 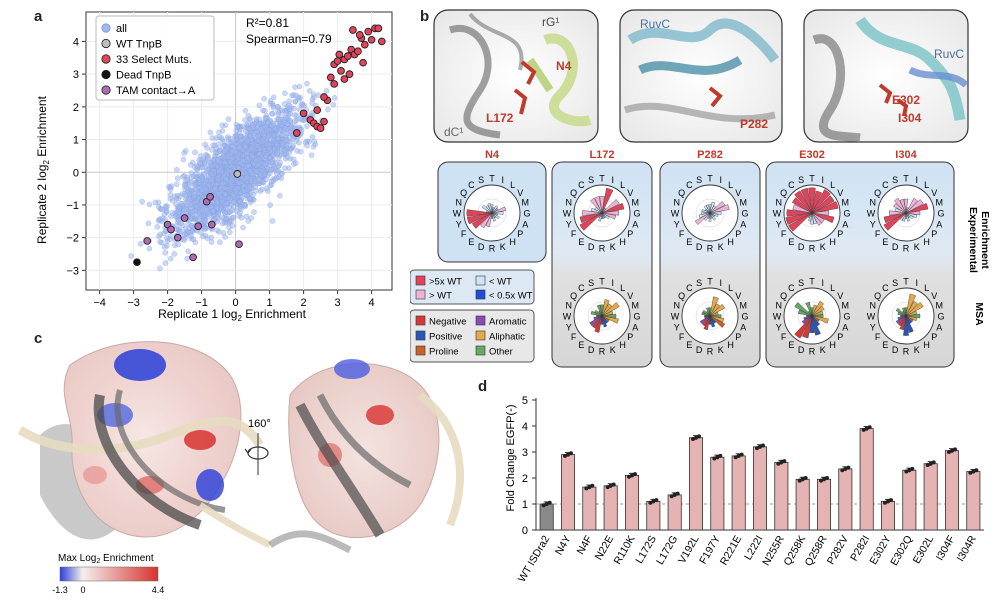 What do you see at coordinates (72, 206) in the screenshot?
I see `y-tick-label: −1` at bounding box center [72, 206].